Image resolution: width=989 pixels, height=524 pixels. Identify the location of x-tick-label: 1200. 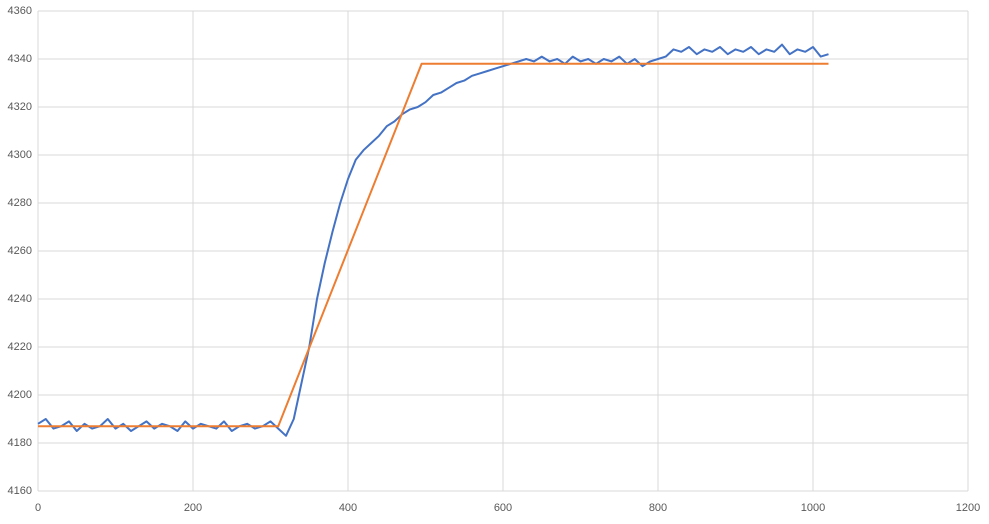
(968, 508).